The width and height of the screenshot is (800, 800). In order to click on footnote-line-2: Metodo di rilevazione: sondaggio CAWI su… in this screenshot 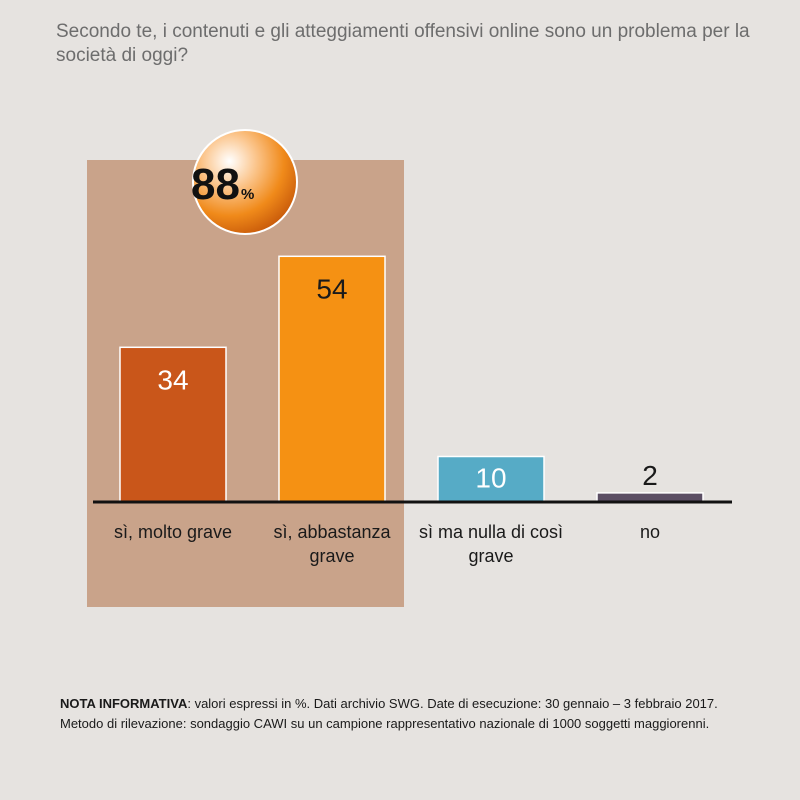, I will do `click(385, 723)`.